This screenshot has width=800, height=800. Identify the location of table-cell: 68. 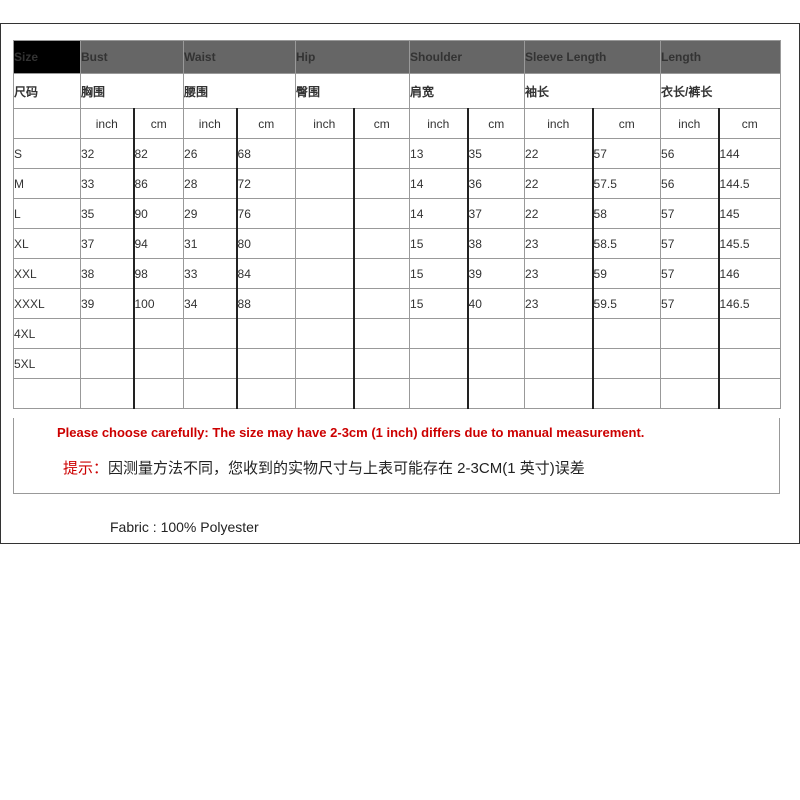
(266, 153).